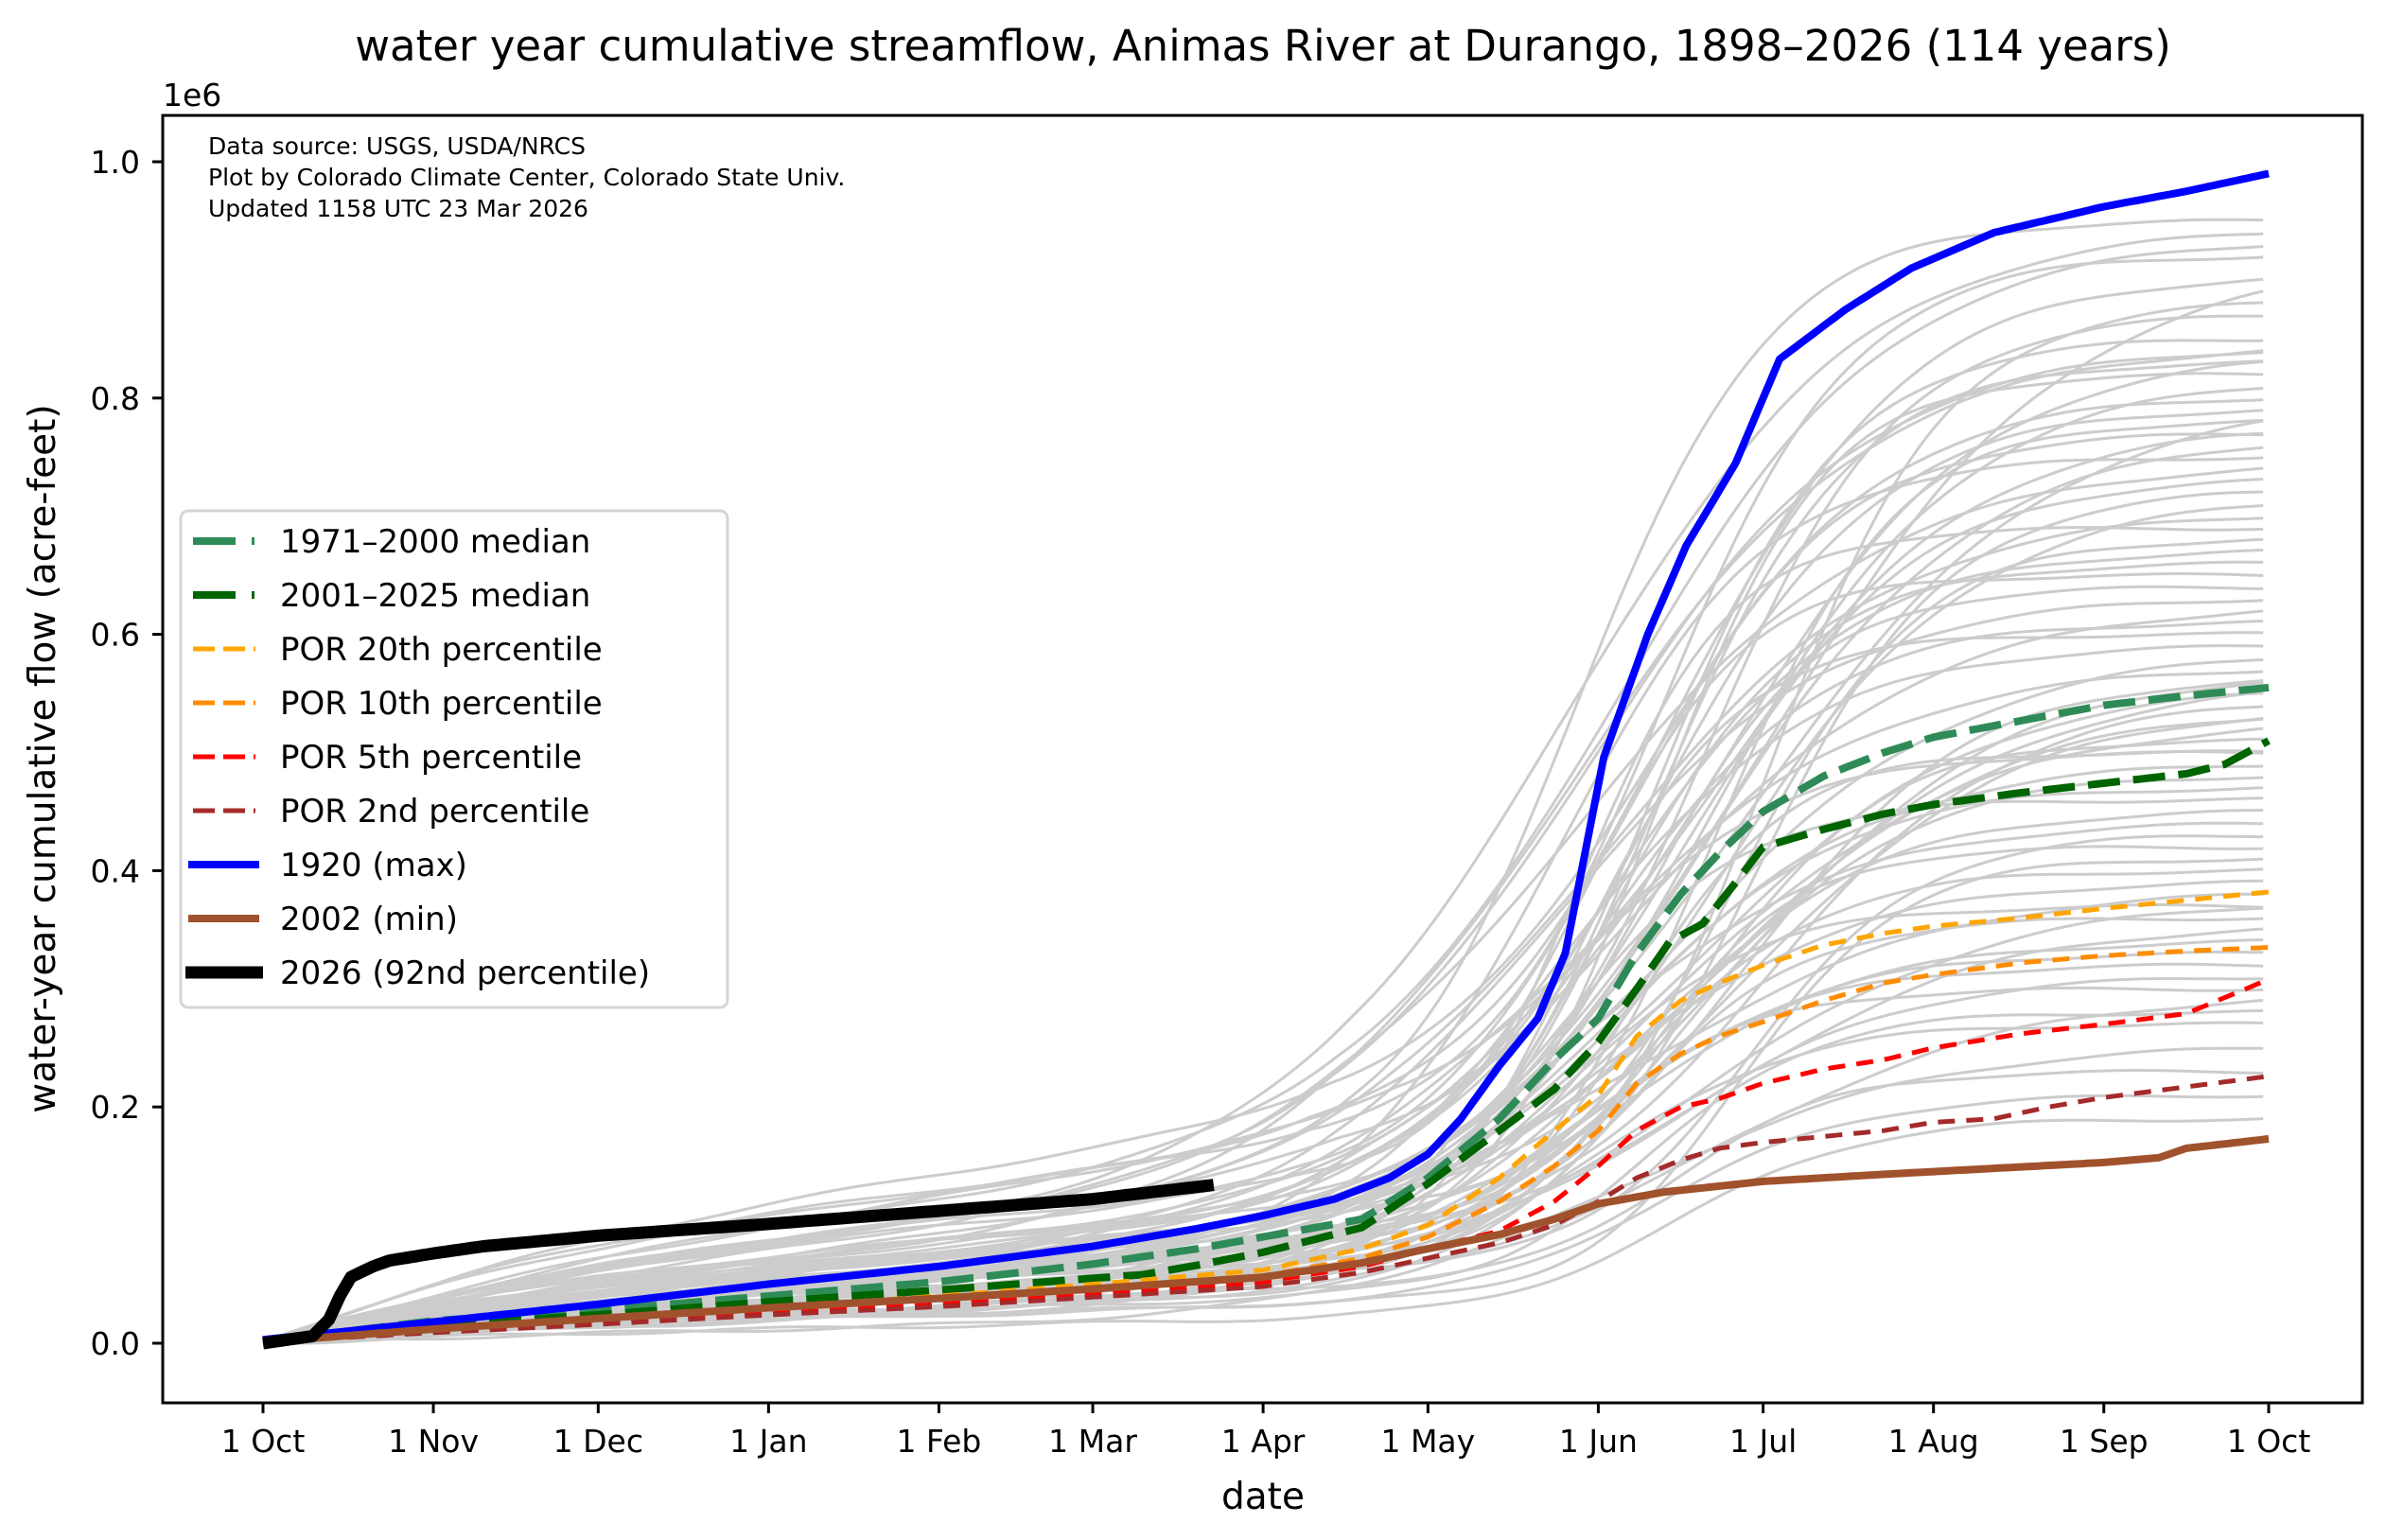 Image resolution: width=2386 pixels, height=1540 pixels. I want to click on legend-box, so click(454, 759).